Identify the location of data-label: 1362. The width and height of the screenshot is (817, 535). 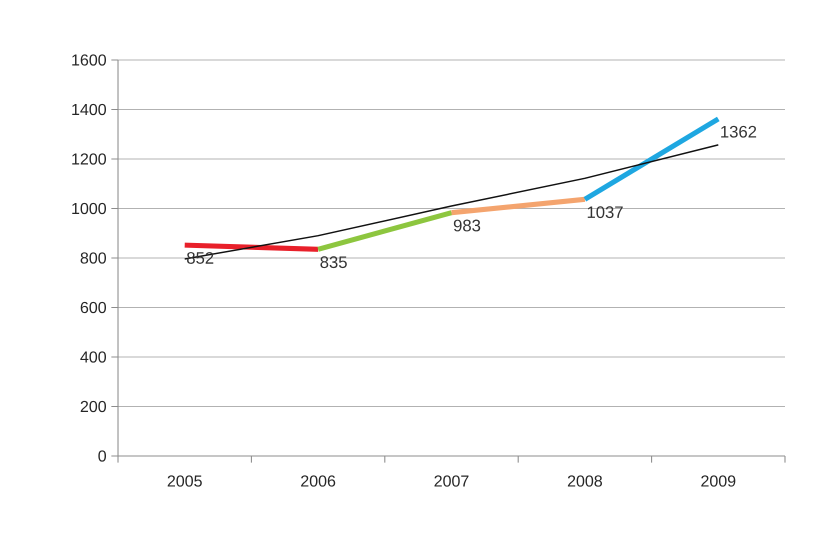
(738, 132).